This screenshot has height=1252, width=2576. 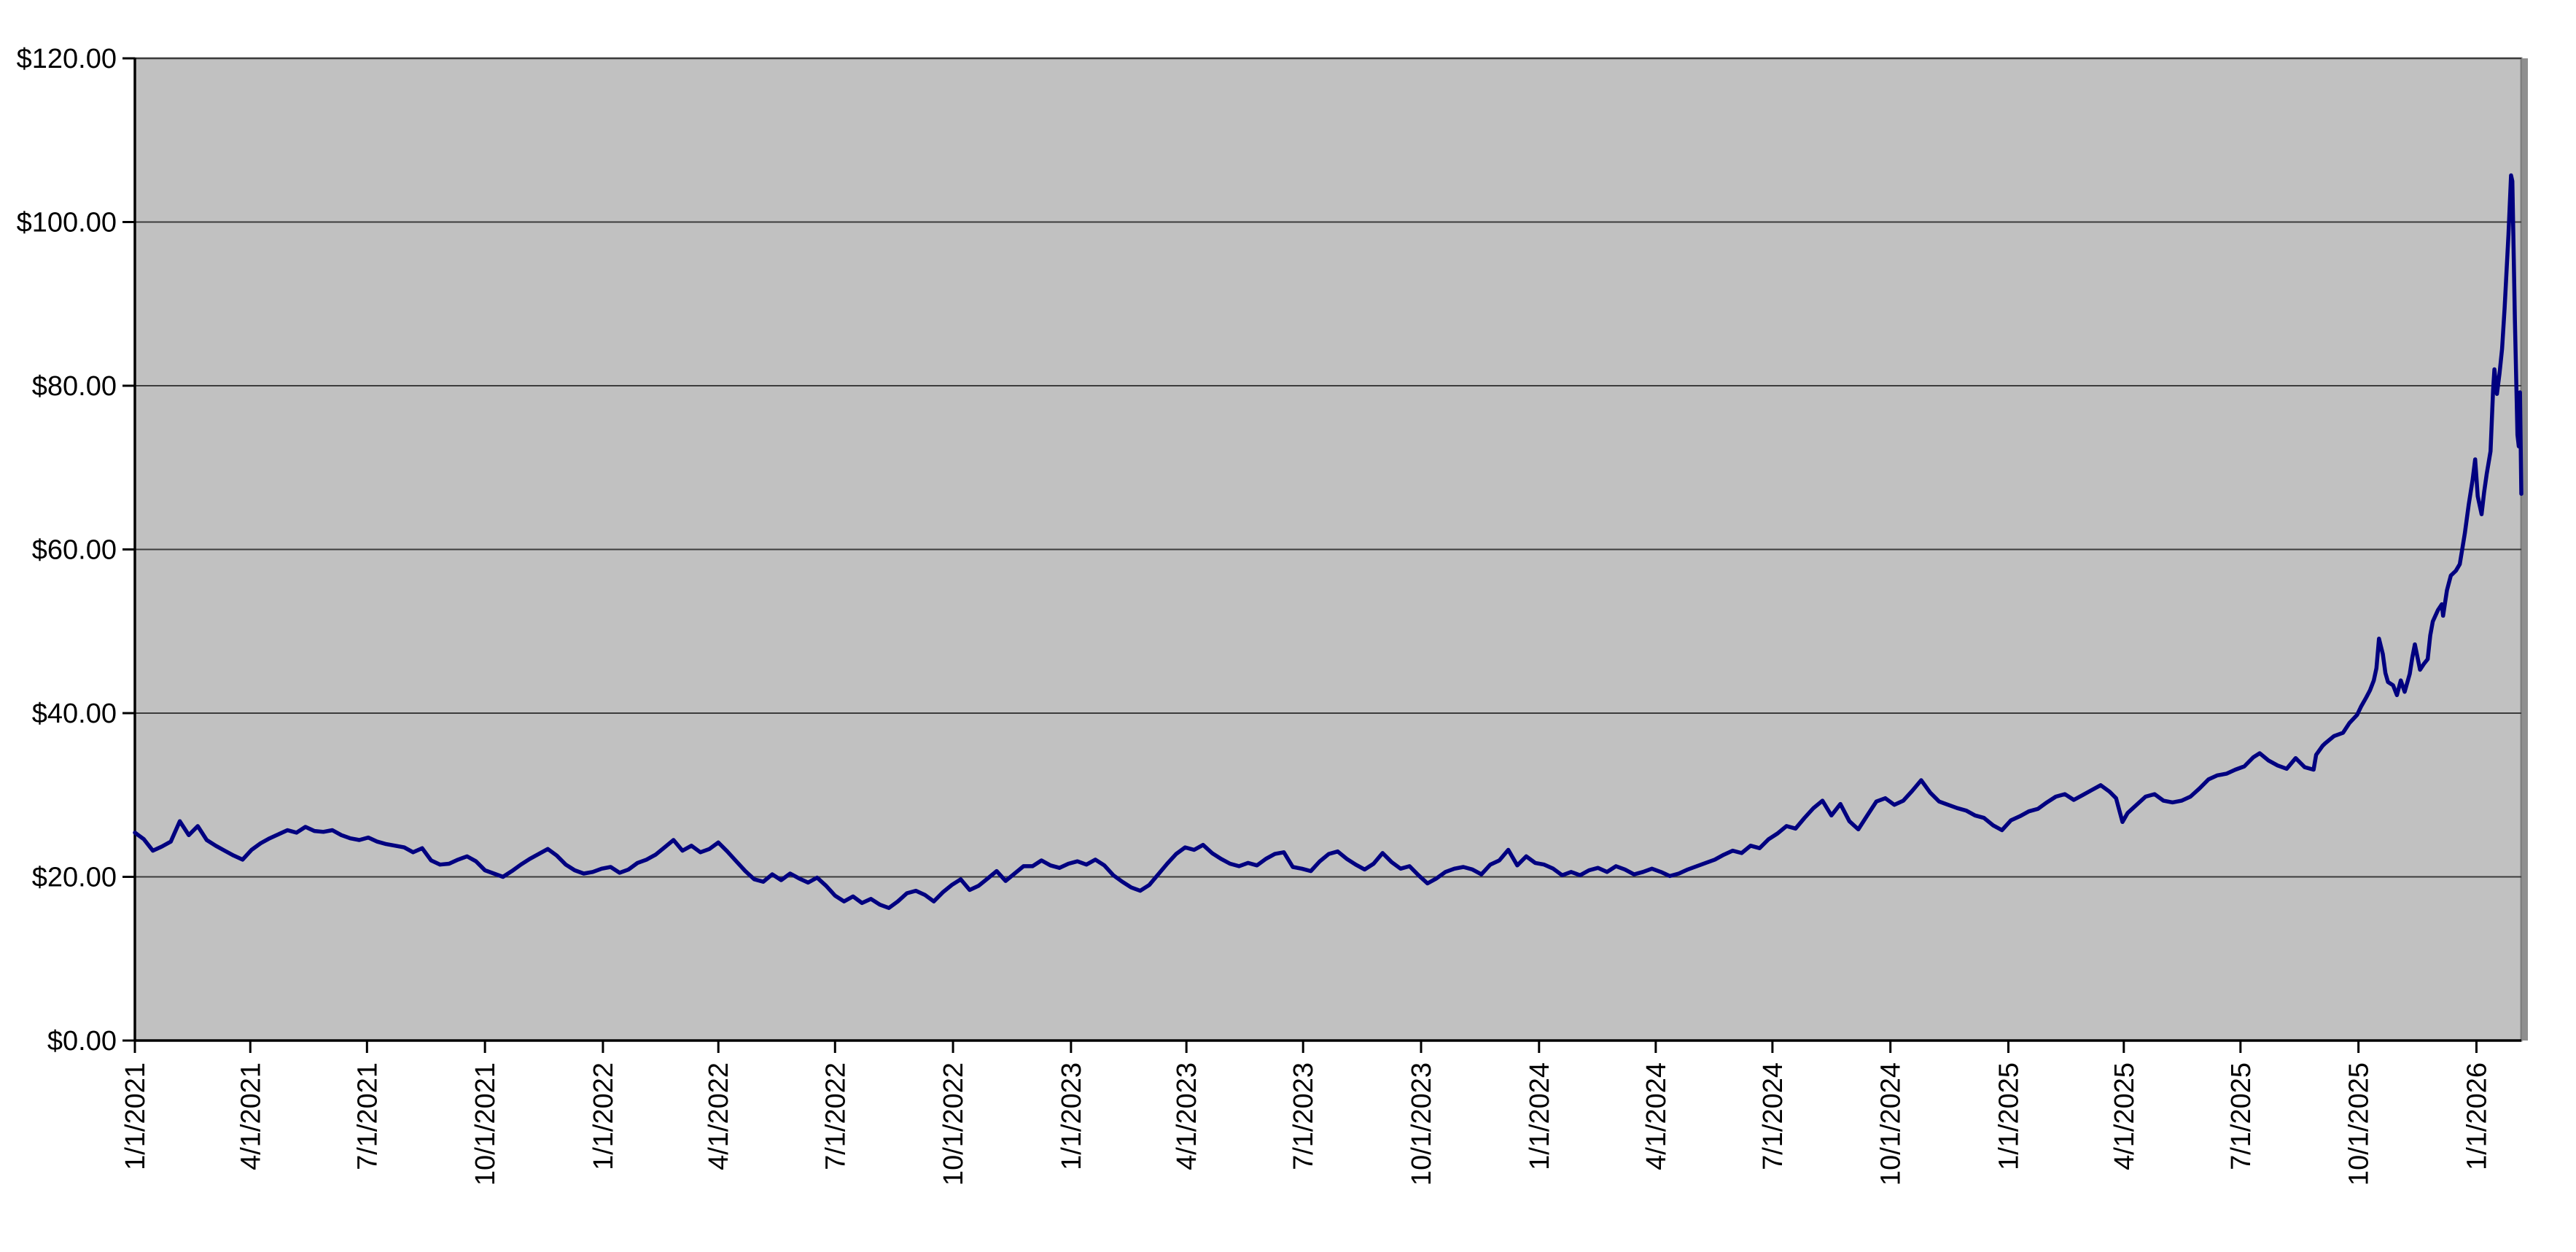 What do you see at coordinates (135, 1116) in the screenshot?
I see `x-axis-tick-label: 1/1/2021` at bounding box center [135, 1116].